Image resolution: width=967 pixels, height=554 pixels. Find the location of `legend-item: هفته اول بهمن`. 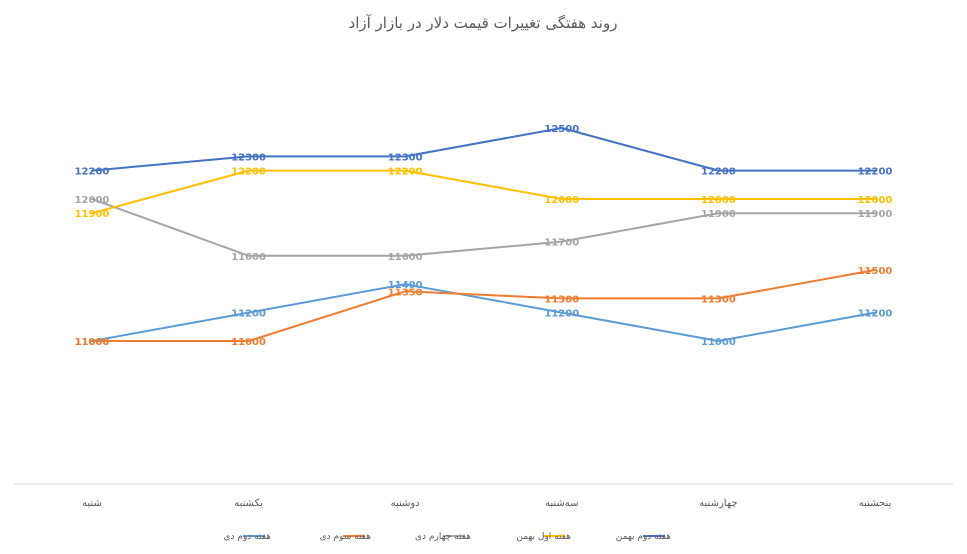

legend-item: هفته اول بهمن is located at coordinates (543, 537).